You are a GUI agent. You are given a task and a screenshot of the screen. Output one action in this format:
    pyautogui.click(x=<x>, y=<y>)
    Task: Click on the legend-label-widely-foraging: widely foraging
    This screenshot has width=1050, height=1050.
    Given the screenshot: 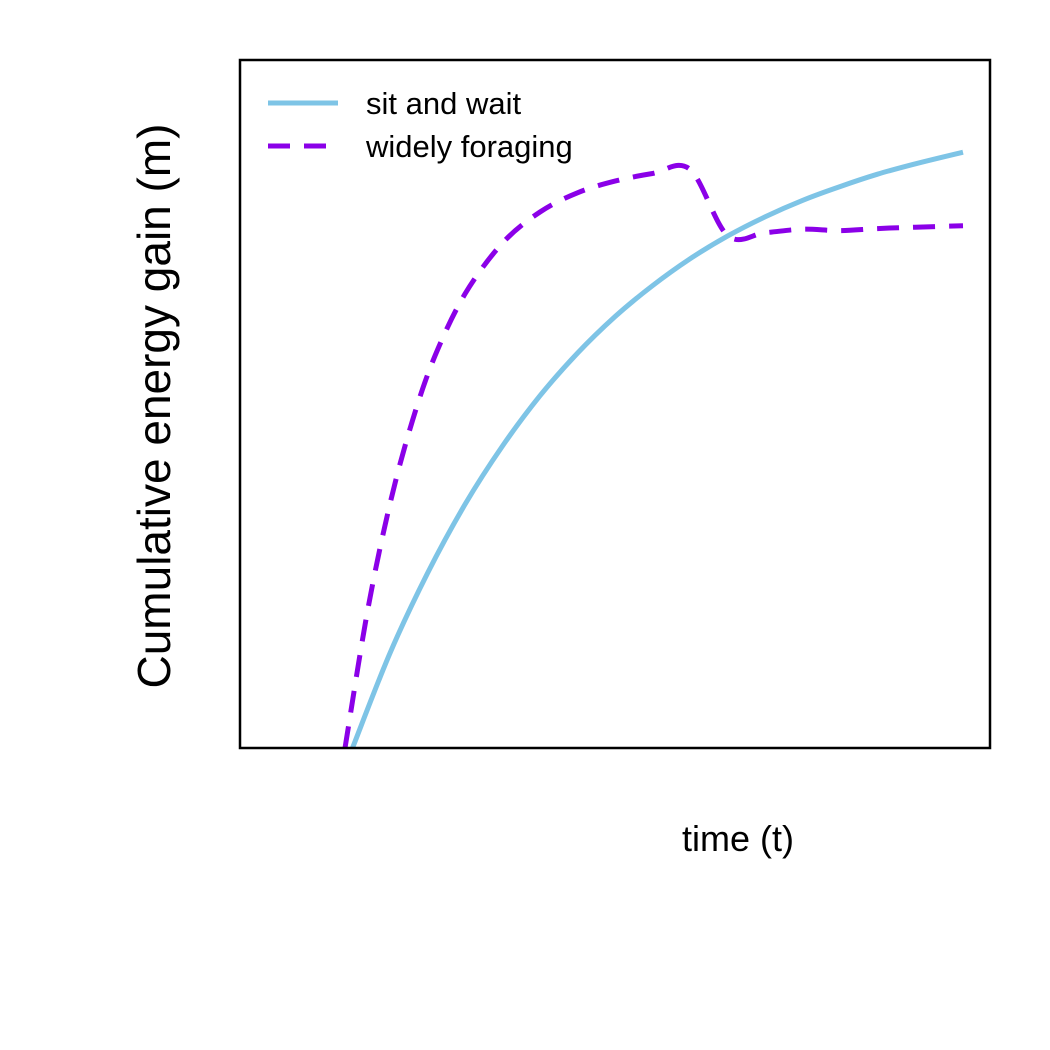 What is the action you would take?
    pyautogui.click(x=469, y=146)
    